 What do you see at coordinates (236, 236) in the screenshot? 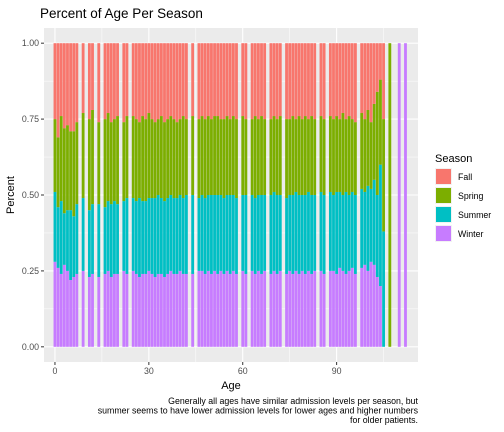
I see `bar-age-58-summer` at bounding box center [236, 236].